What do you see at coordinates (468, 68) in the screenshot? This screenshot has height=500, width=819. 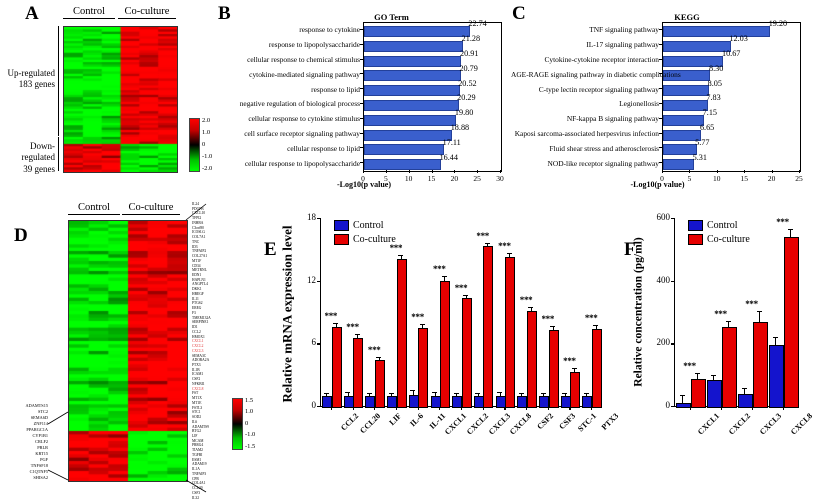 I see `bar-value-label: 20.79` at bounding box center [468, 68].